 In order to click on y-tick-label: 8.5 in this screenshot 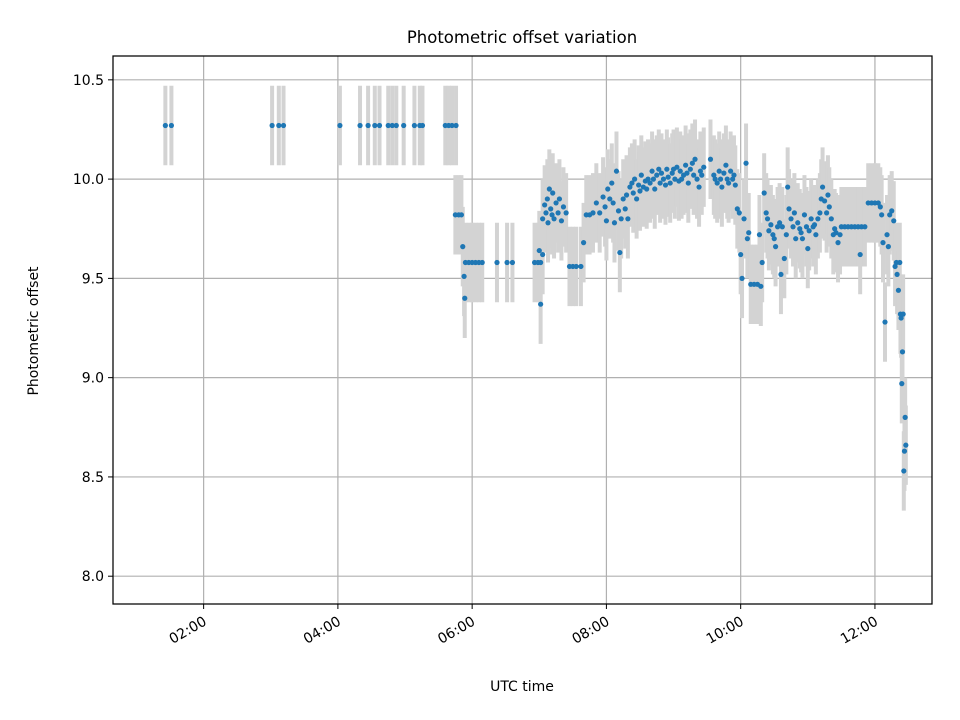, I will do `click(93, 478)`.